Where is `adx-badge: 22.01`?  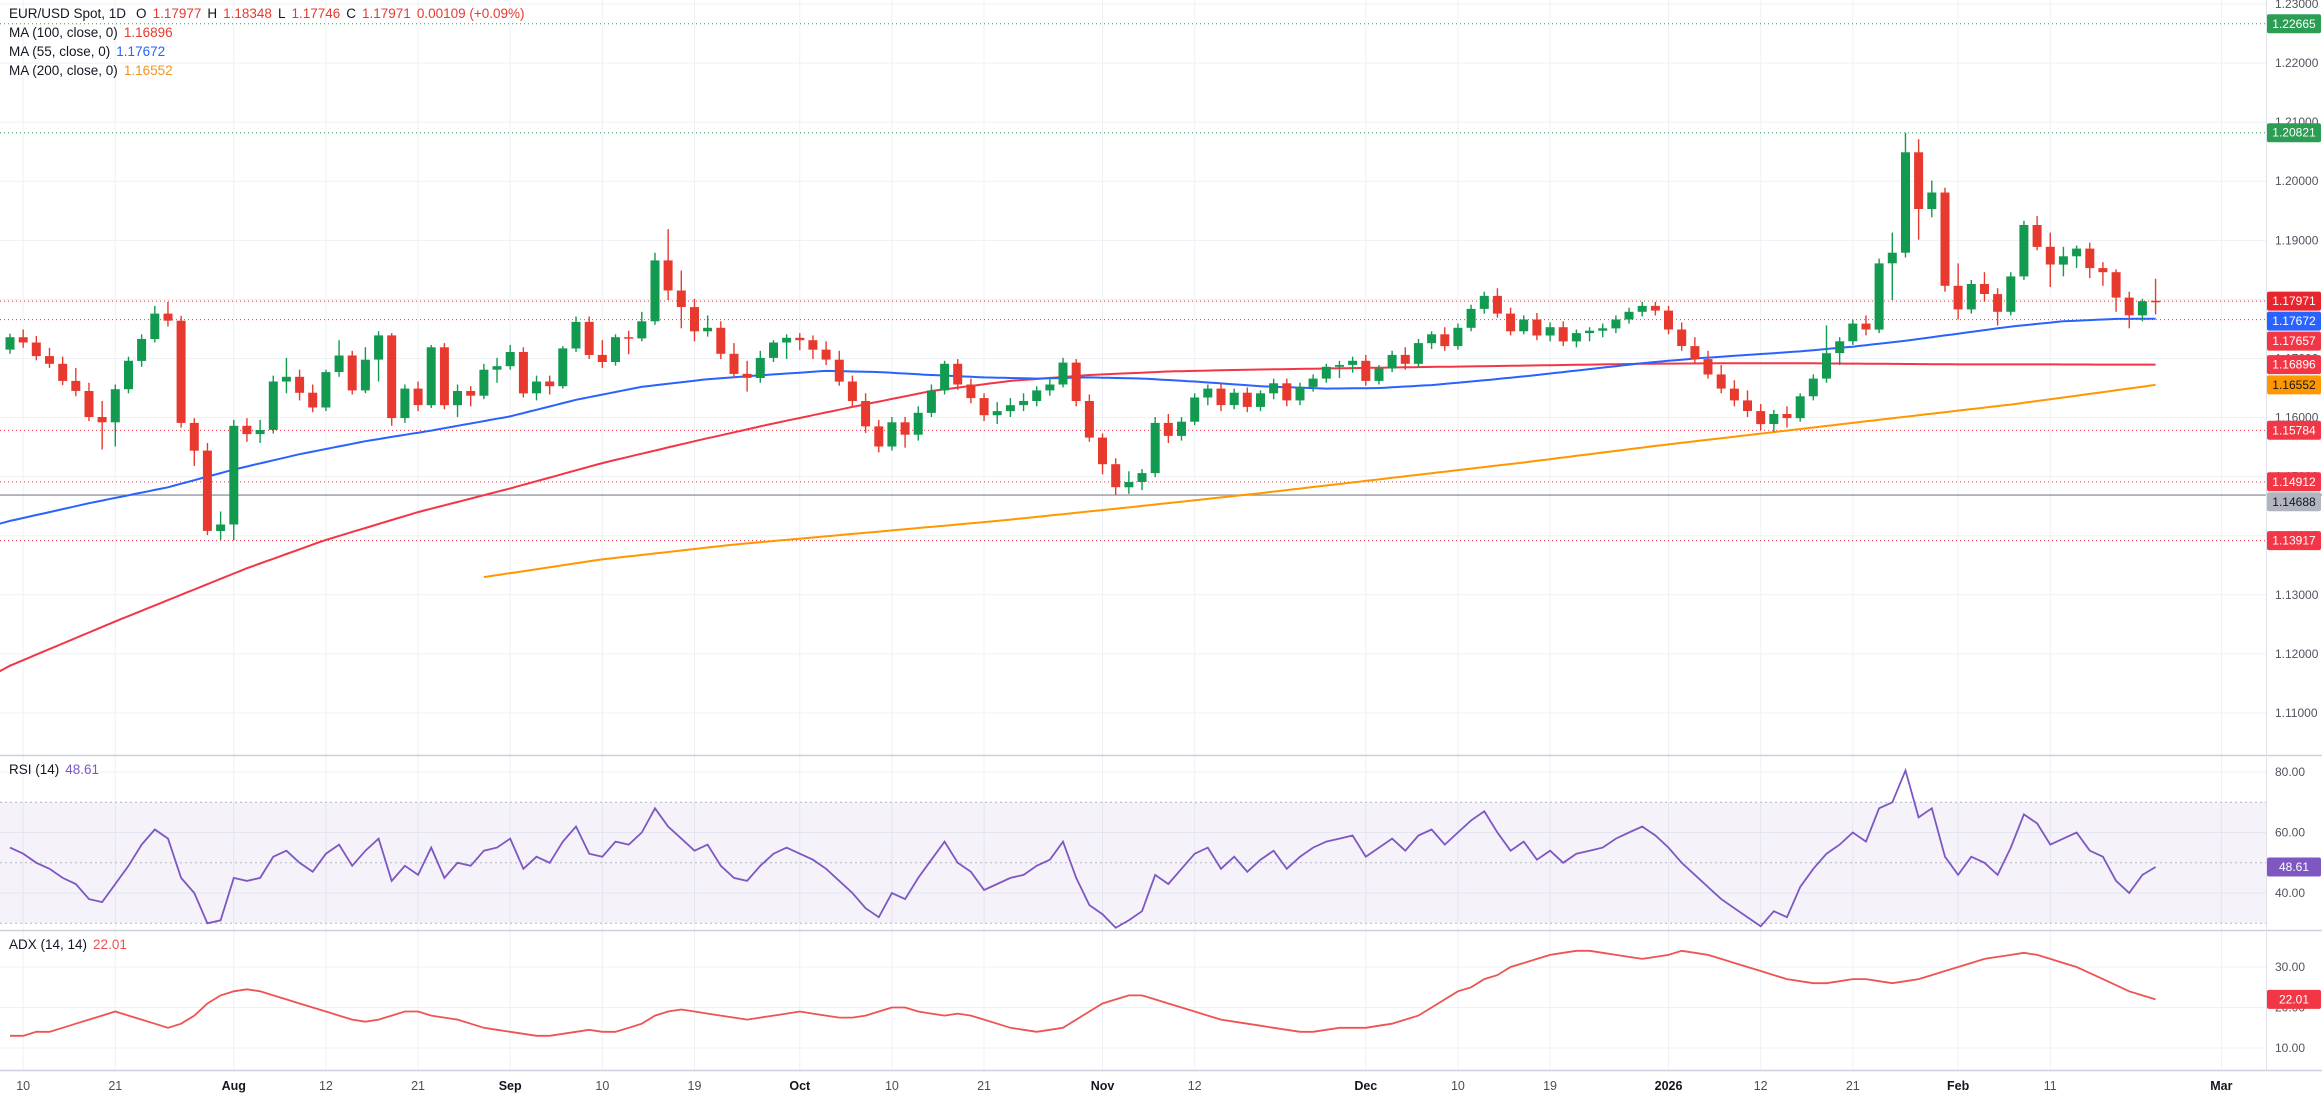
adx-badge: 22.01 is located at coordinates (2294, 999).